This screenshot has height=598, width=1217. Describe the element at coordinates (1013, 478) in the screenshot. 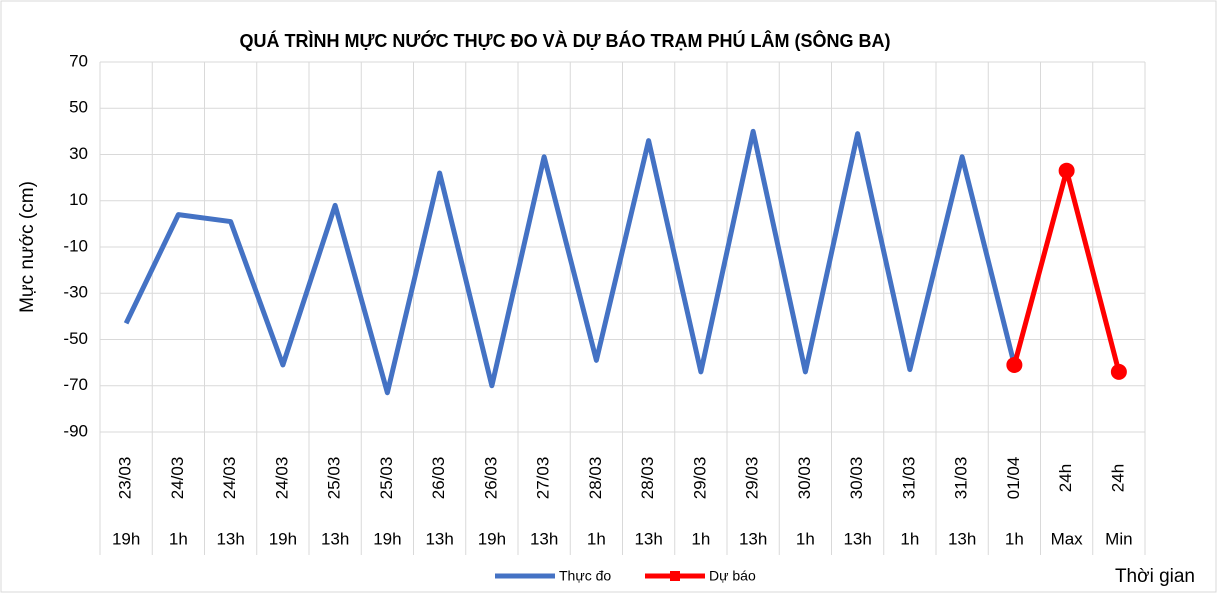

I see `x-tick-label: 01/04` at that location.